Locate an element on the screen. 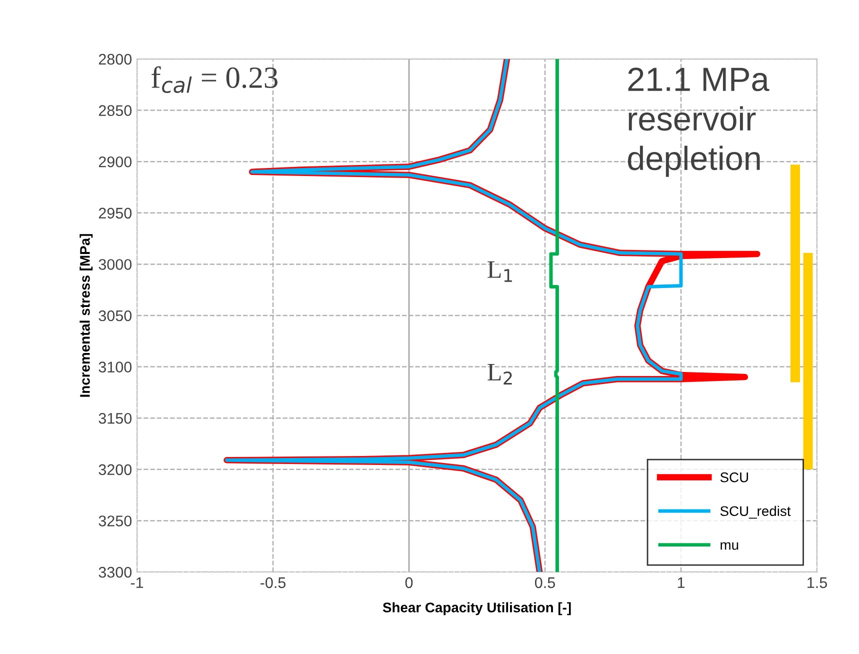 This screenshot has height=654, width=859. y-tick-label: 2800 is located at coordinates (115, 59).